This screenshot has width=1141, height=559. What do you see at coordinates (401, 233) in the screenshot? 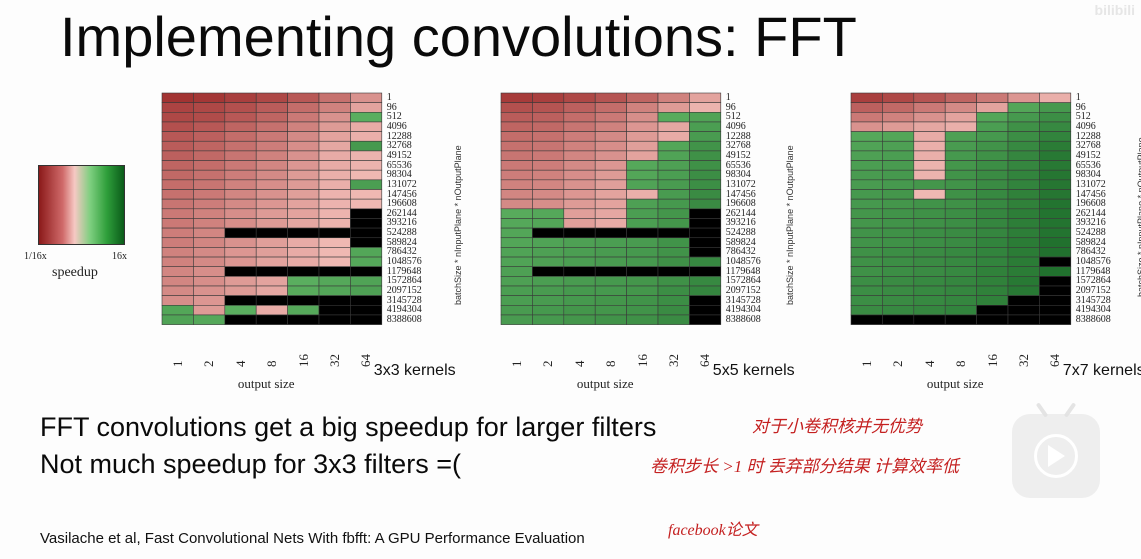
I see `row-tick-label: 524288` at bounding box center [401, 233].